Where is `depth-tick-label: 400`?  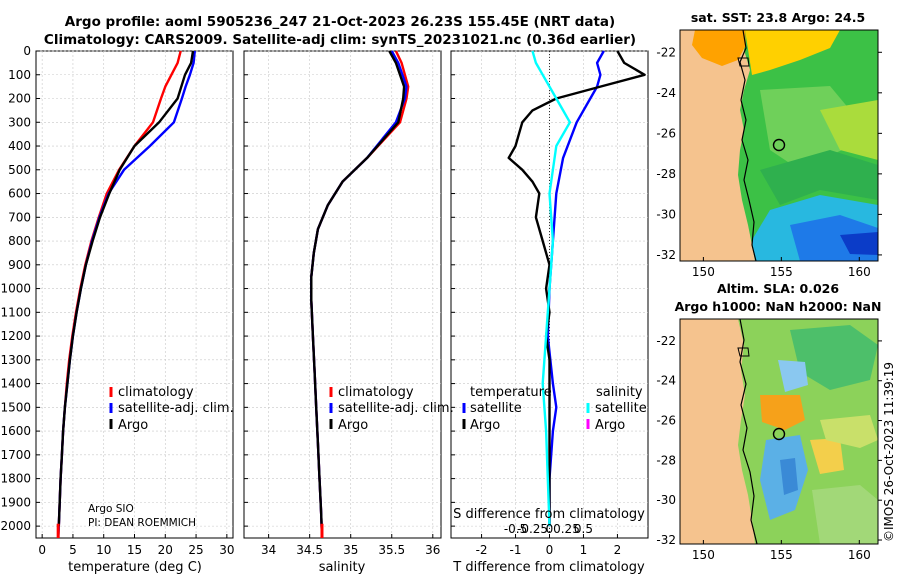
depth-tick-label: 400 is located at coordinates (19, 146).